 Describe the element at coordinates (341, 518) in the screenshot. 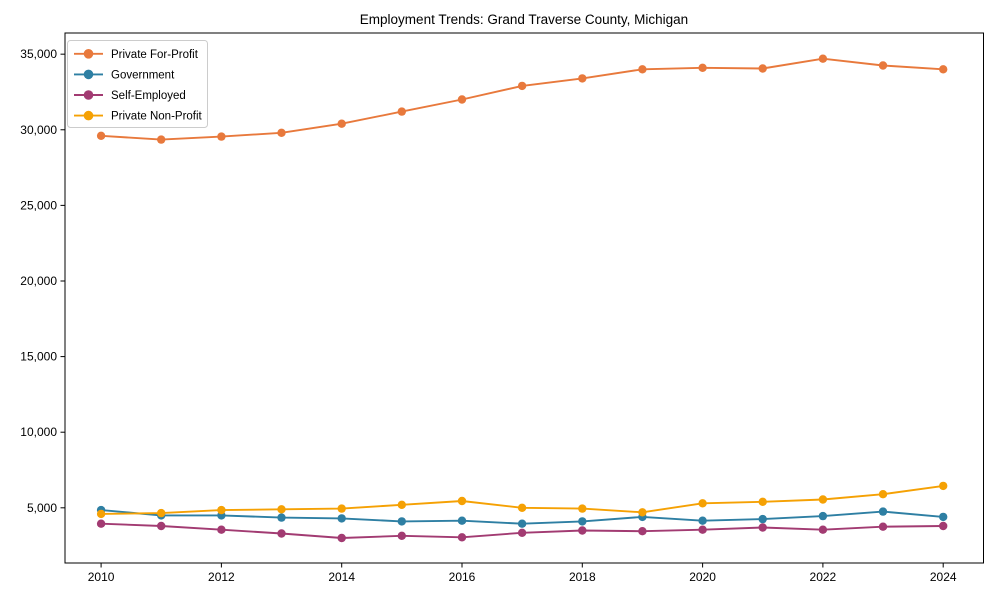

I see `data-point-government-2014` at that location.